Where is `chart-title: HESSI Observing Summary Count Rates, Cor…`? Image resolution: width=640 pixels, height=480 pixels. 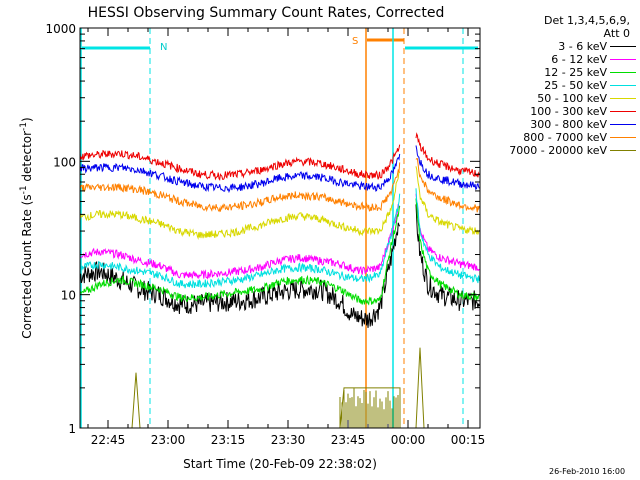
chart-title: HESSI Observing Summary Count Rates, Cor… is located at coordinates (266, 13).